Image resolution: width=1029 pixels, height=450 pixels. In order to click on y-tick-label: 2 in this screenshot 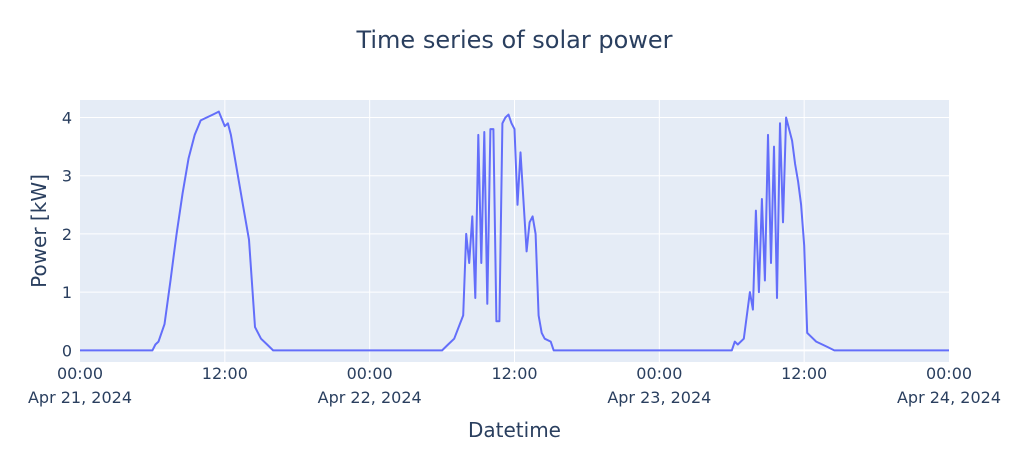, I will do `click(67, 234)`.